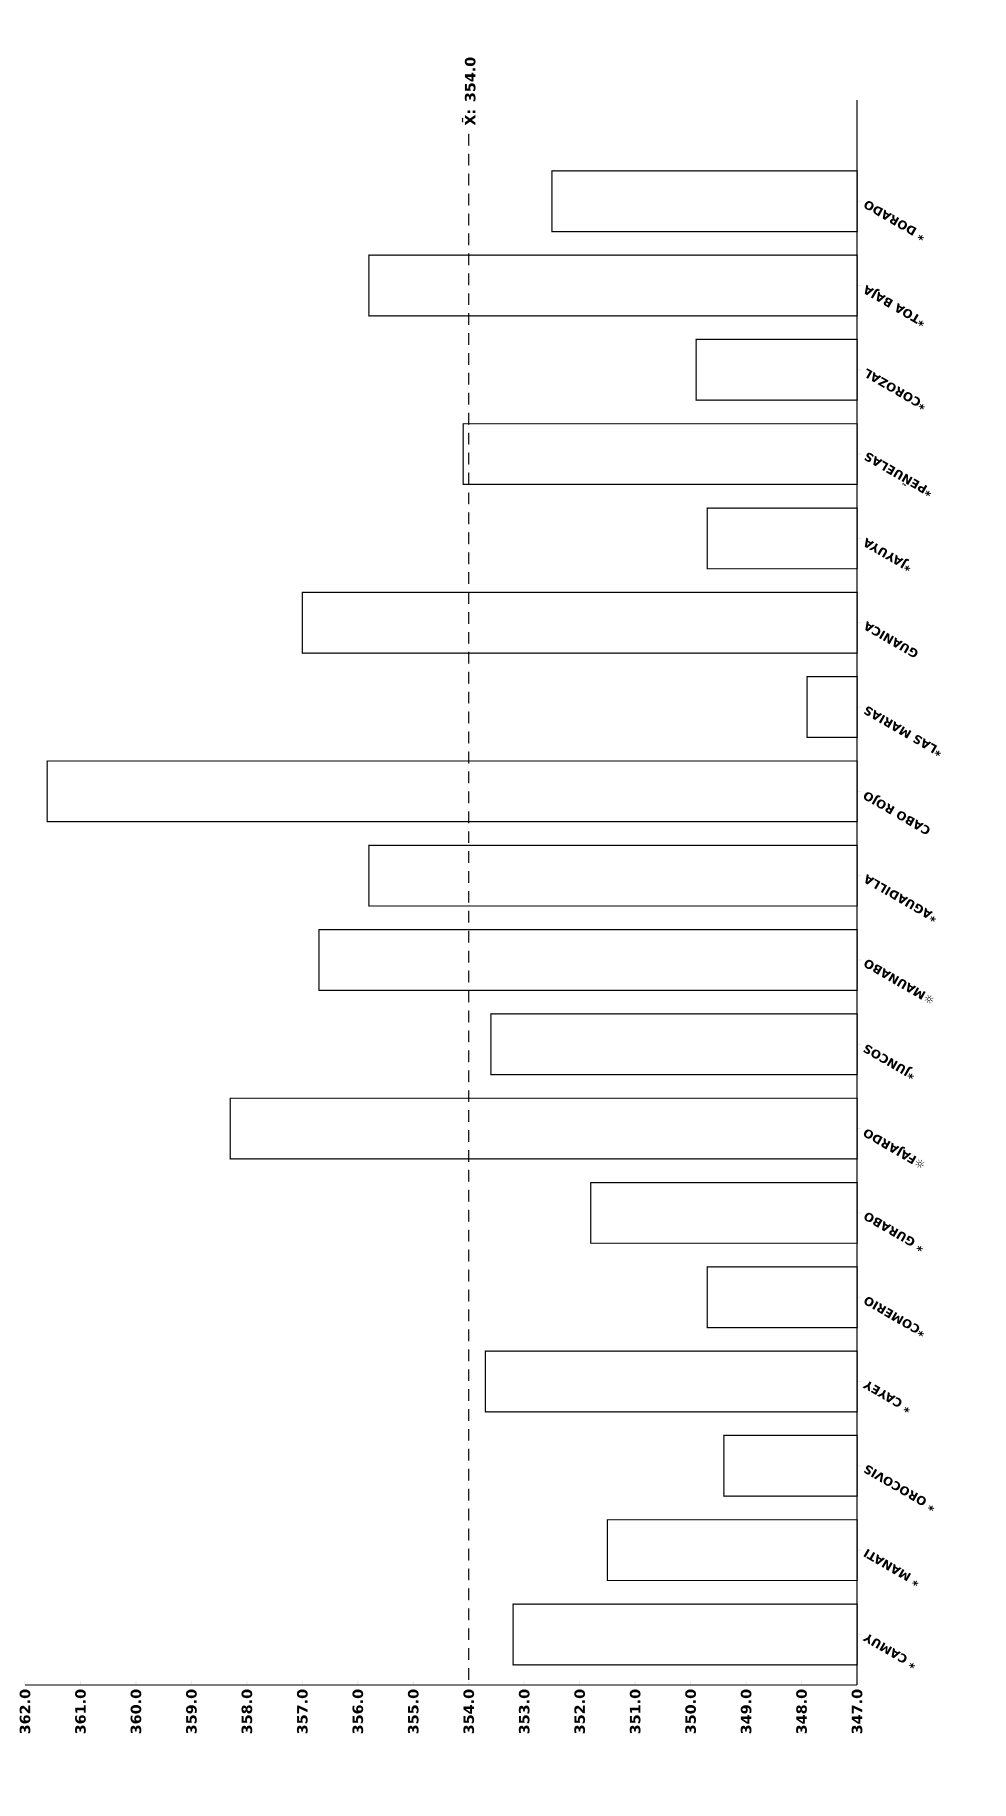 This screenshot has height=1816, width=1006. Describe the element at coordinates (857, 1711) in the screenshot. I see `x-tick-label: 347.0` at that location.